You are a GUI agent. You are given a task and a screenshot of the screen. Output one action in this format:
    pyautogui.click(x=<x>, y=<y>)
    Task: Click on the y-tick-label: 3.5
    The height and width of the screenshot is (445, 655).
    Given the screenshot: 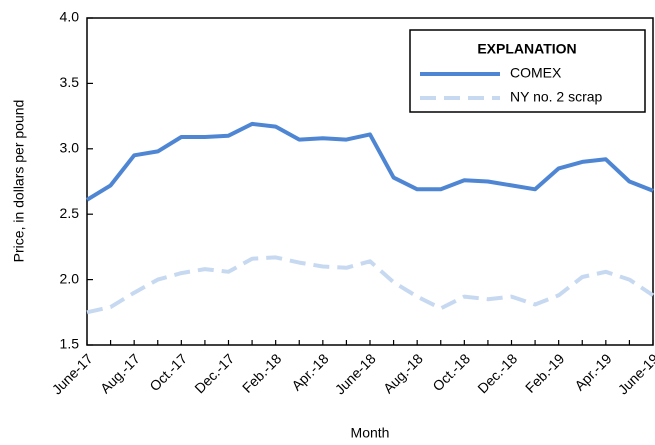 What is the action you would take?
    pyautogui.click(x=70, y=82)
    